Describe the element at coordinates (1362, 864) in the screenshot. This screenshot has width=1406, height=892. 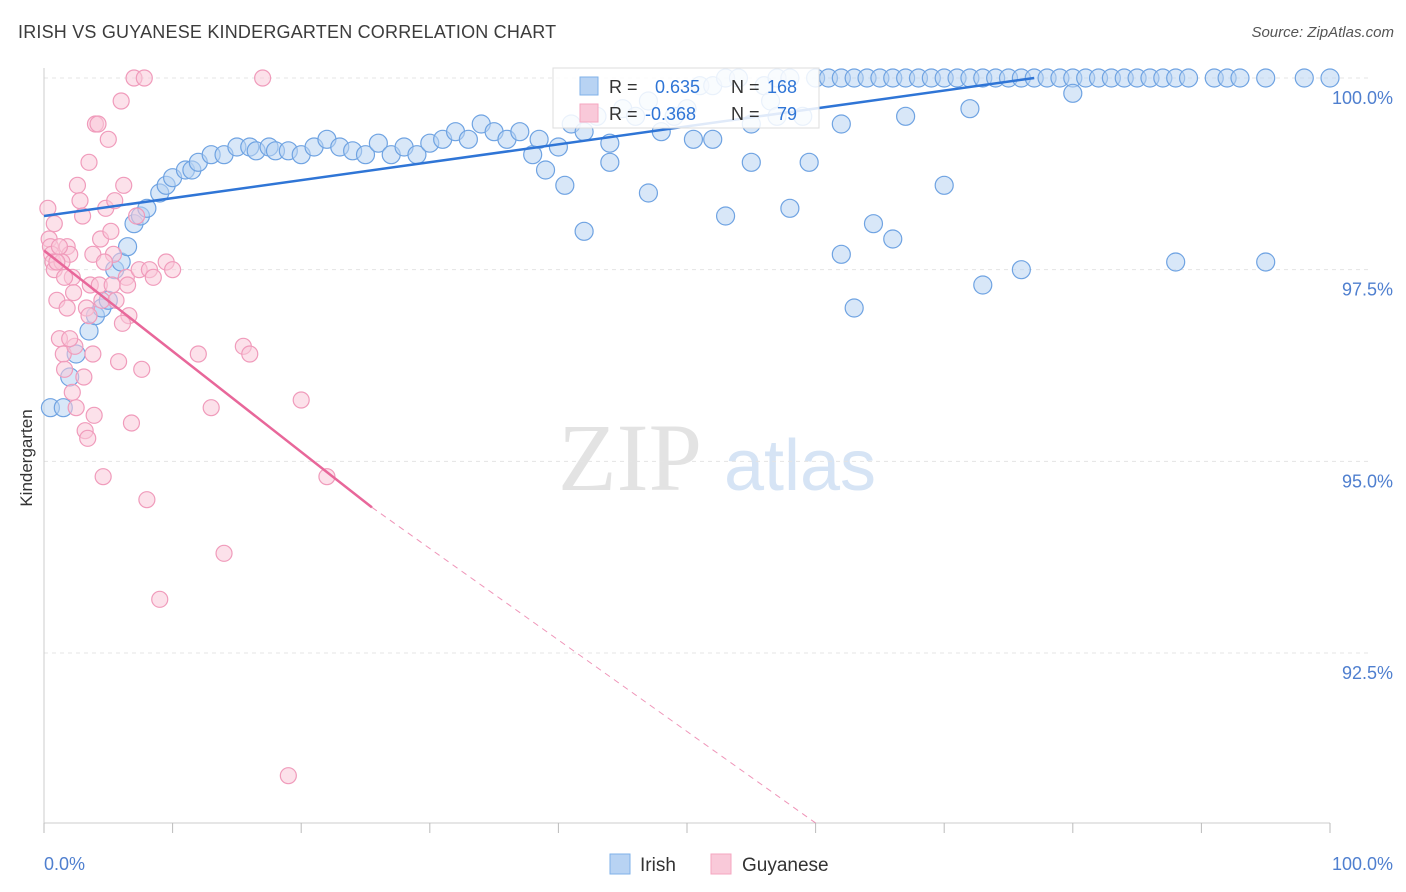
I see `x-tick-label-max: 100.0%` at that location.